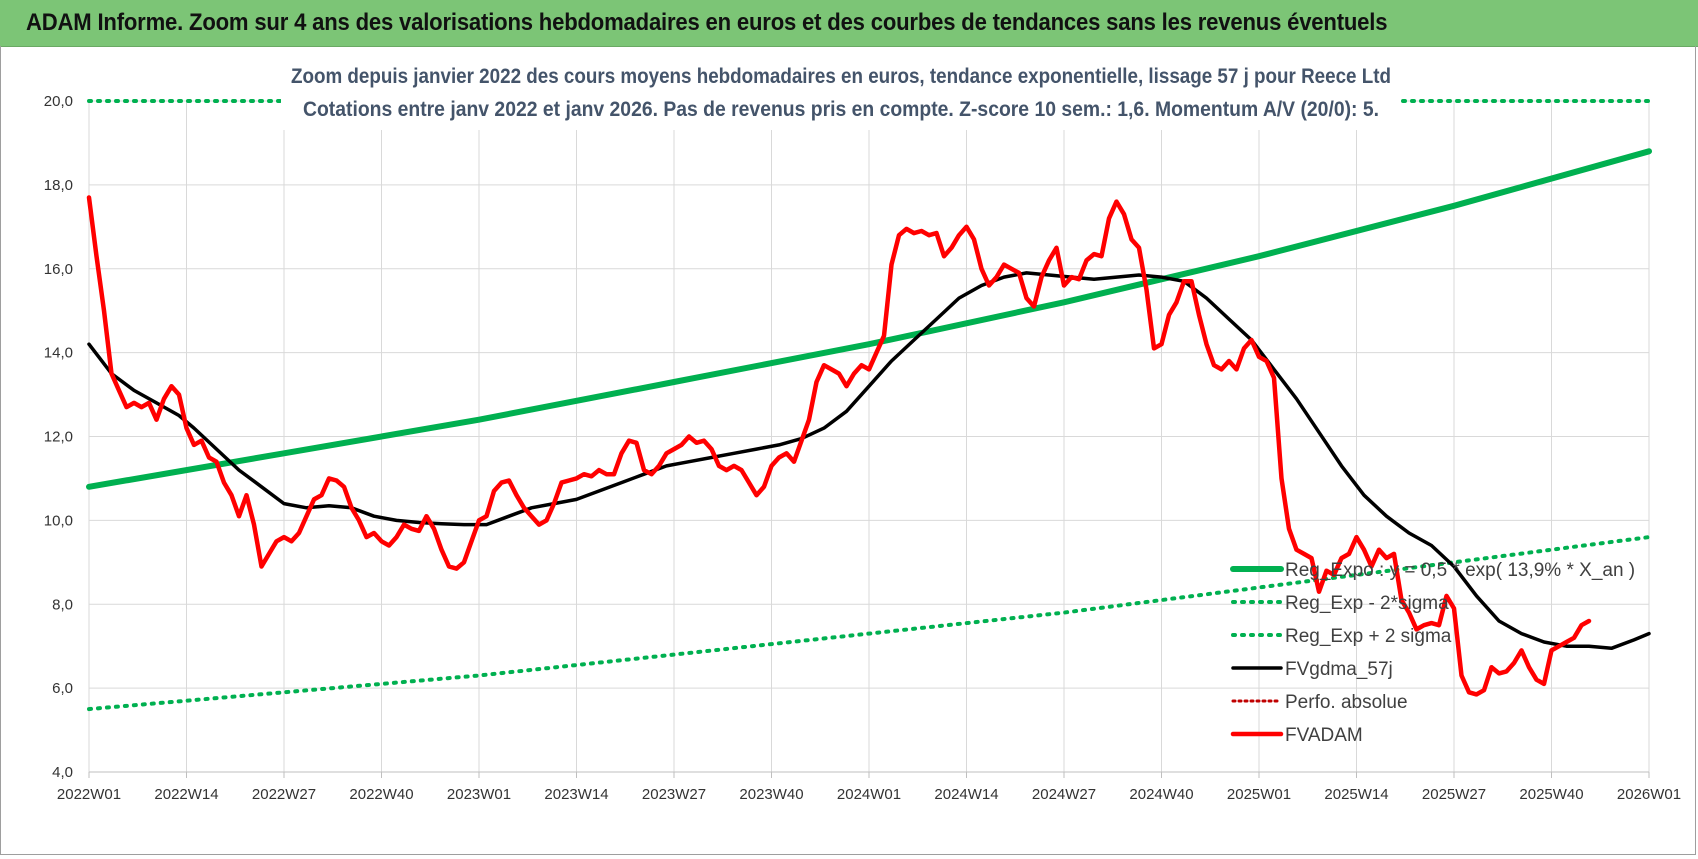 This screenshot has width=1698, height=859. What do you see at coordinates (1161, 794) in the screenshot?
I see `x-tick-label: 2024W40` at bounding box center [1161, 794].